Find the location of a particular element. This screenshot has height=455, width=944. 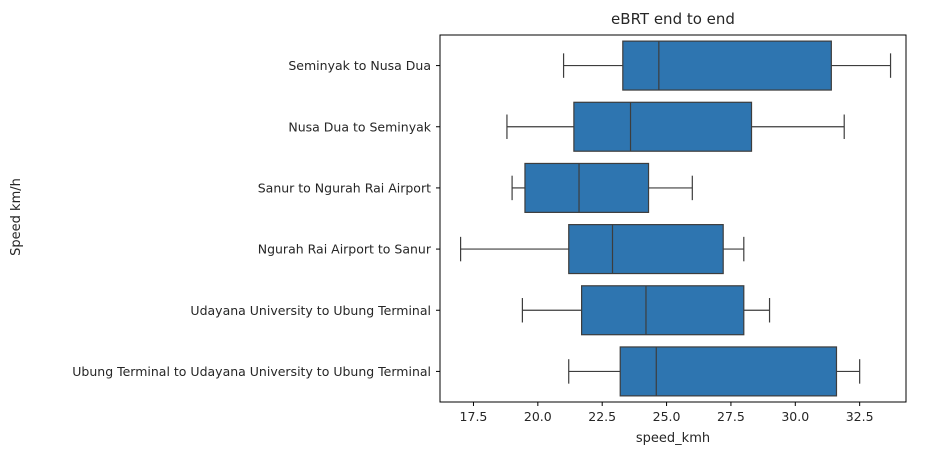

y-tick-label: Nusa Dua to Seminyak is located at coordinates (359, 126).